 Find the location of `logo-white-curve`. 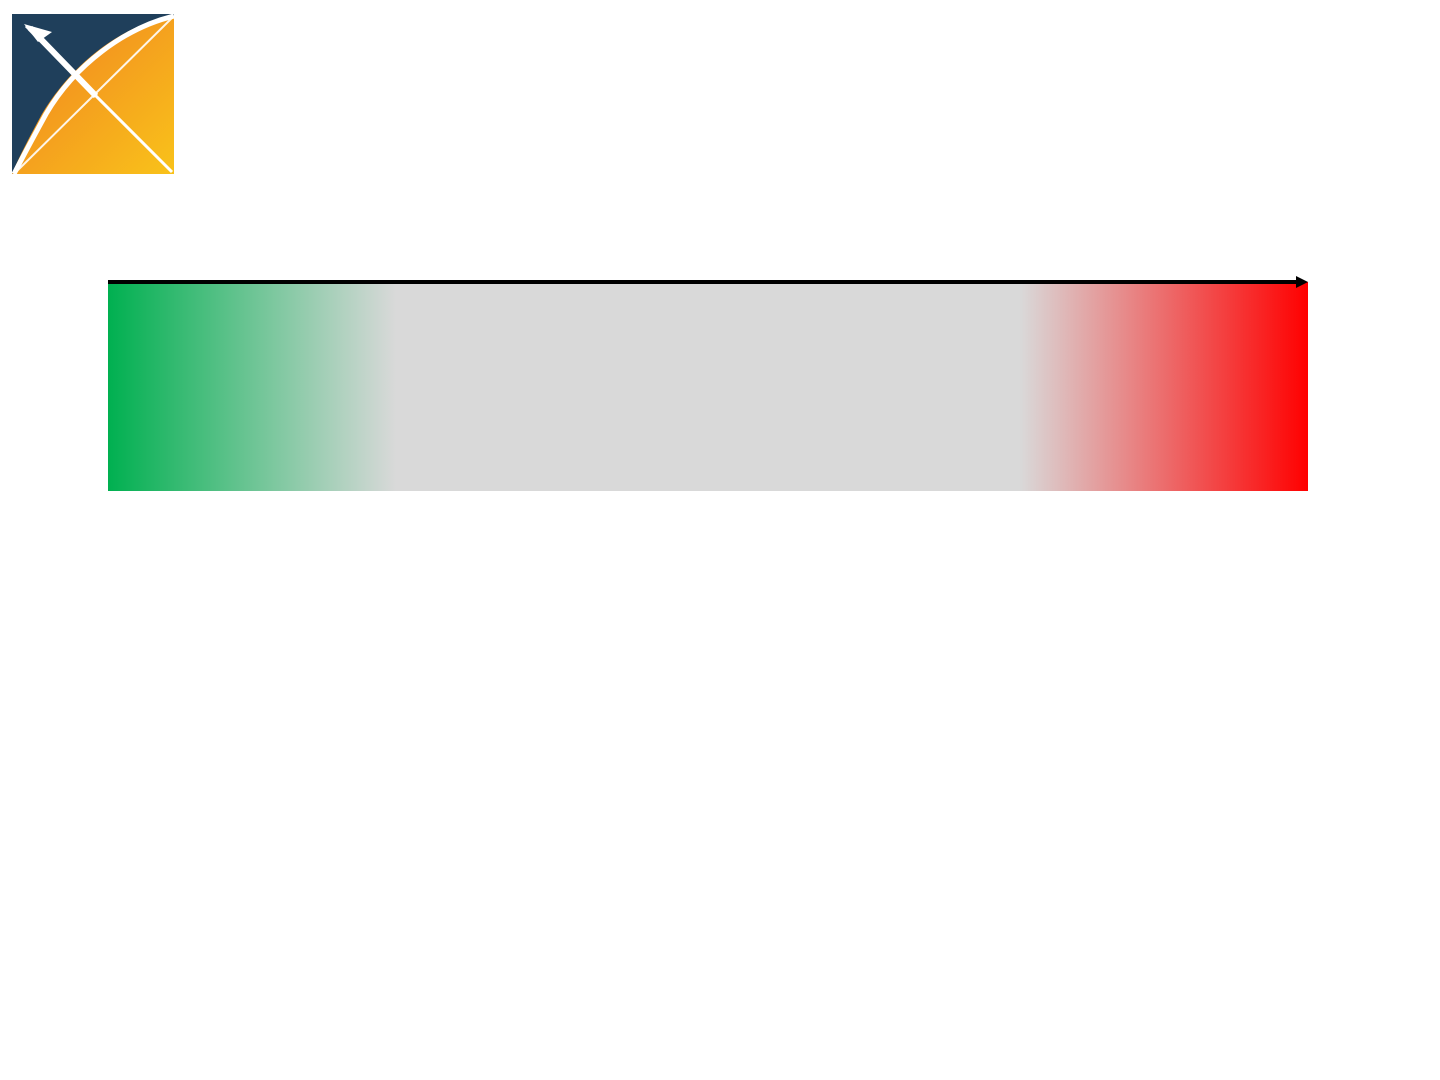

logo-white-curve is located at coordinates (93, 94).